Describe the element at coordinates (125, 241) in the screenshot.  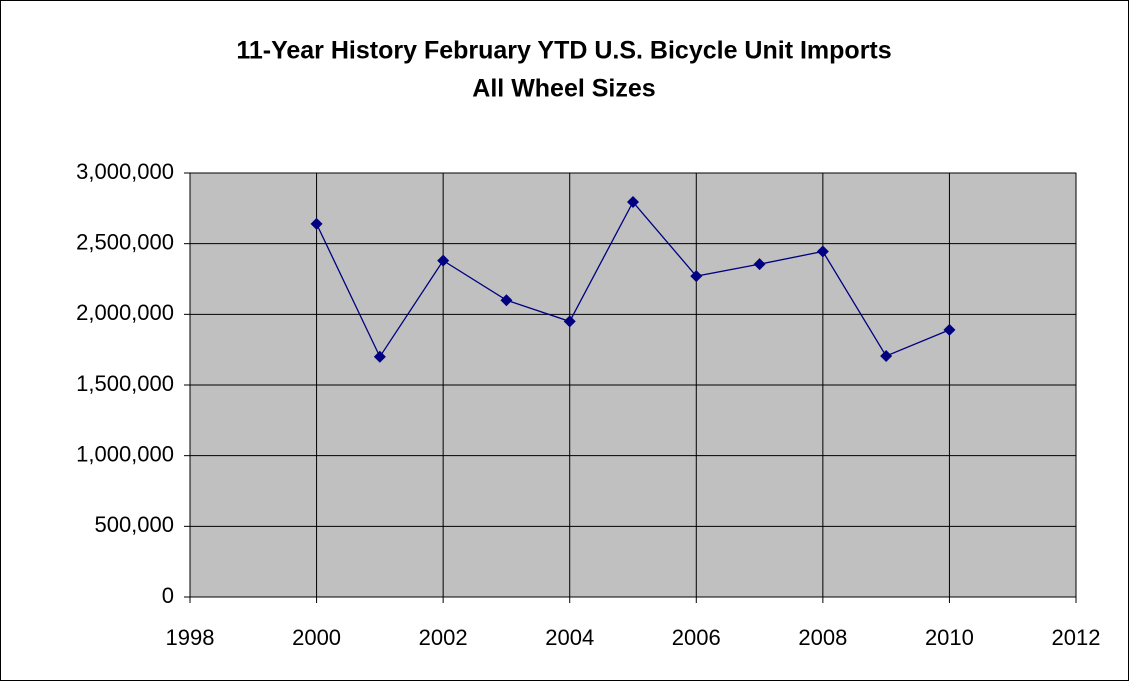
I see `y-tick-label: 2,500,000` at that location.